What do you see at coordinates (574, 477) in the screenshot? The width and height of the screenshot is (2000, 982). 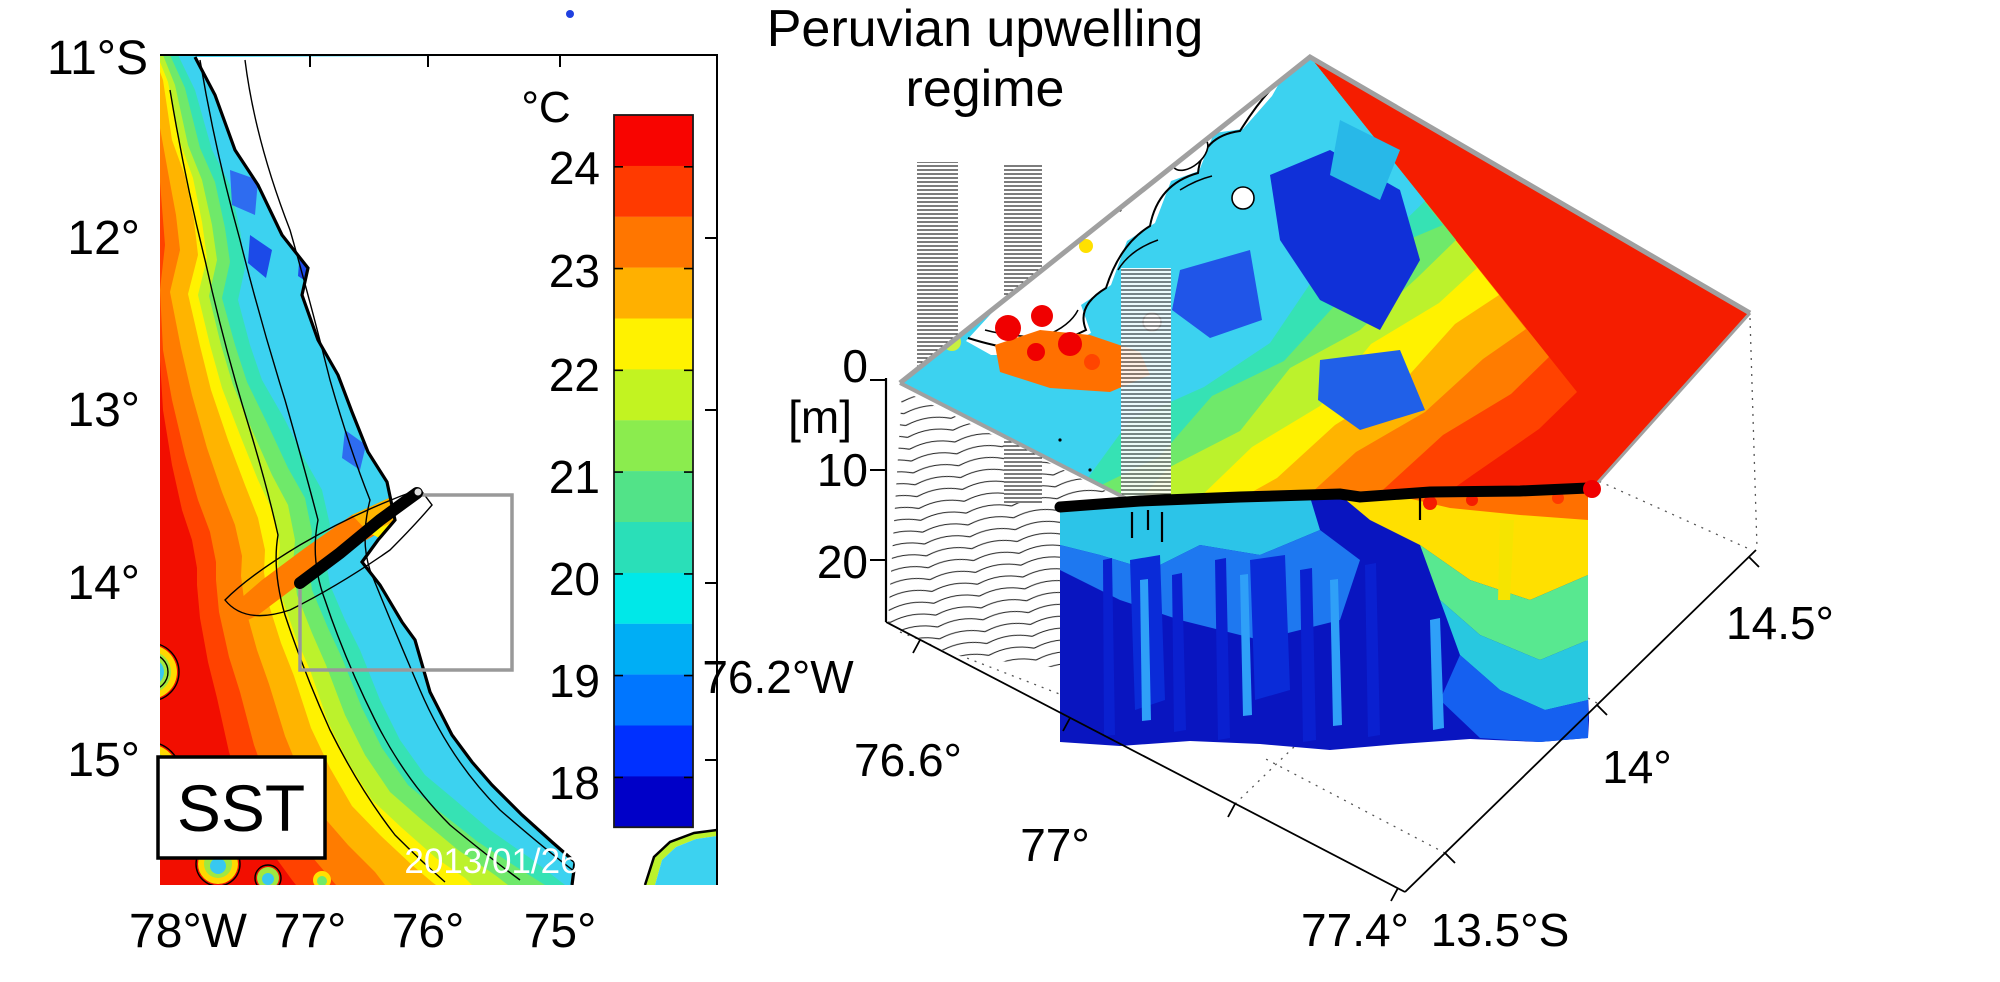 I see `colorbar-tick-label: 21` at bounding box center [574, 477].